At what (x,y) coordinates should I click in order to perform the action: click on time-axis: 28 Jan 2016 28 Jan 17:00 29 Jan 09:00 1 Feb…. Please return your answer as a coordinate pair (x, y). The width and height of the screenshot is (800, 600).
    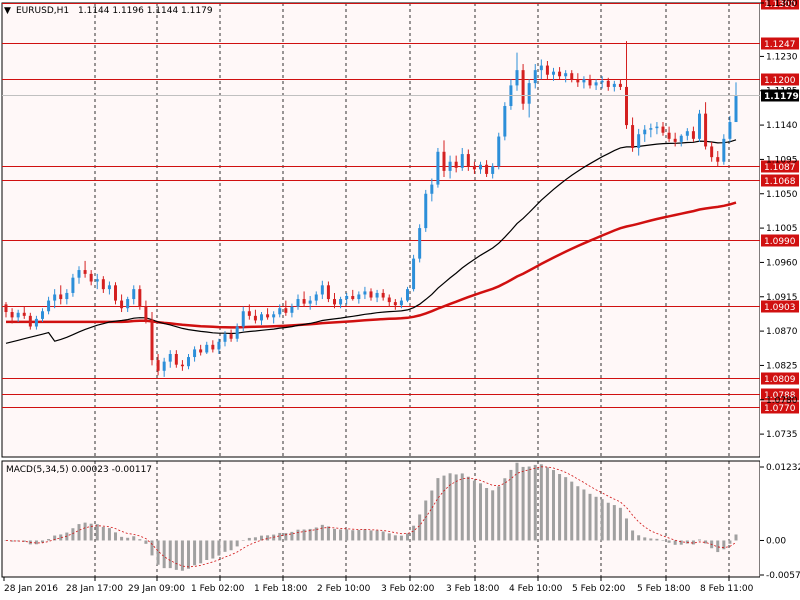
    Looking at the image, I should click on (378, 585).